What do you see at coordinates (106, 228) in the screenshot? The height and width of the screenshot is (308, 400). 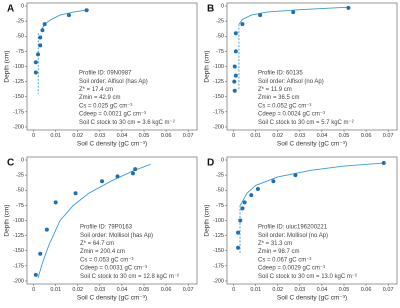 I see `annotation: Profile ID: 79P0163` at bounding box center [106, 228].